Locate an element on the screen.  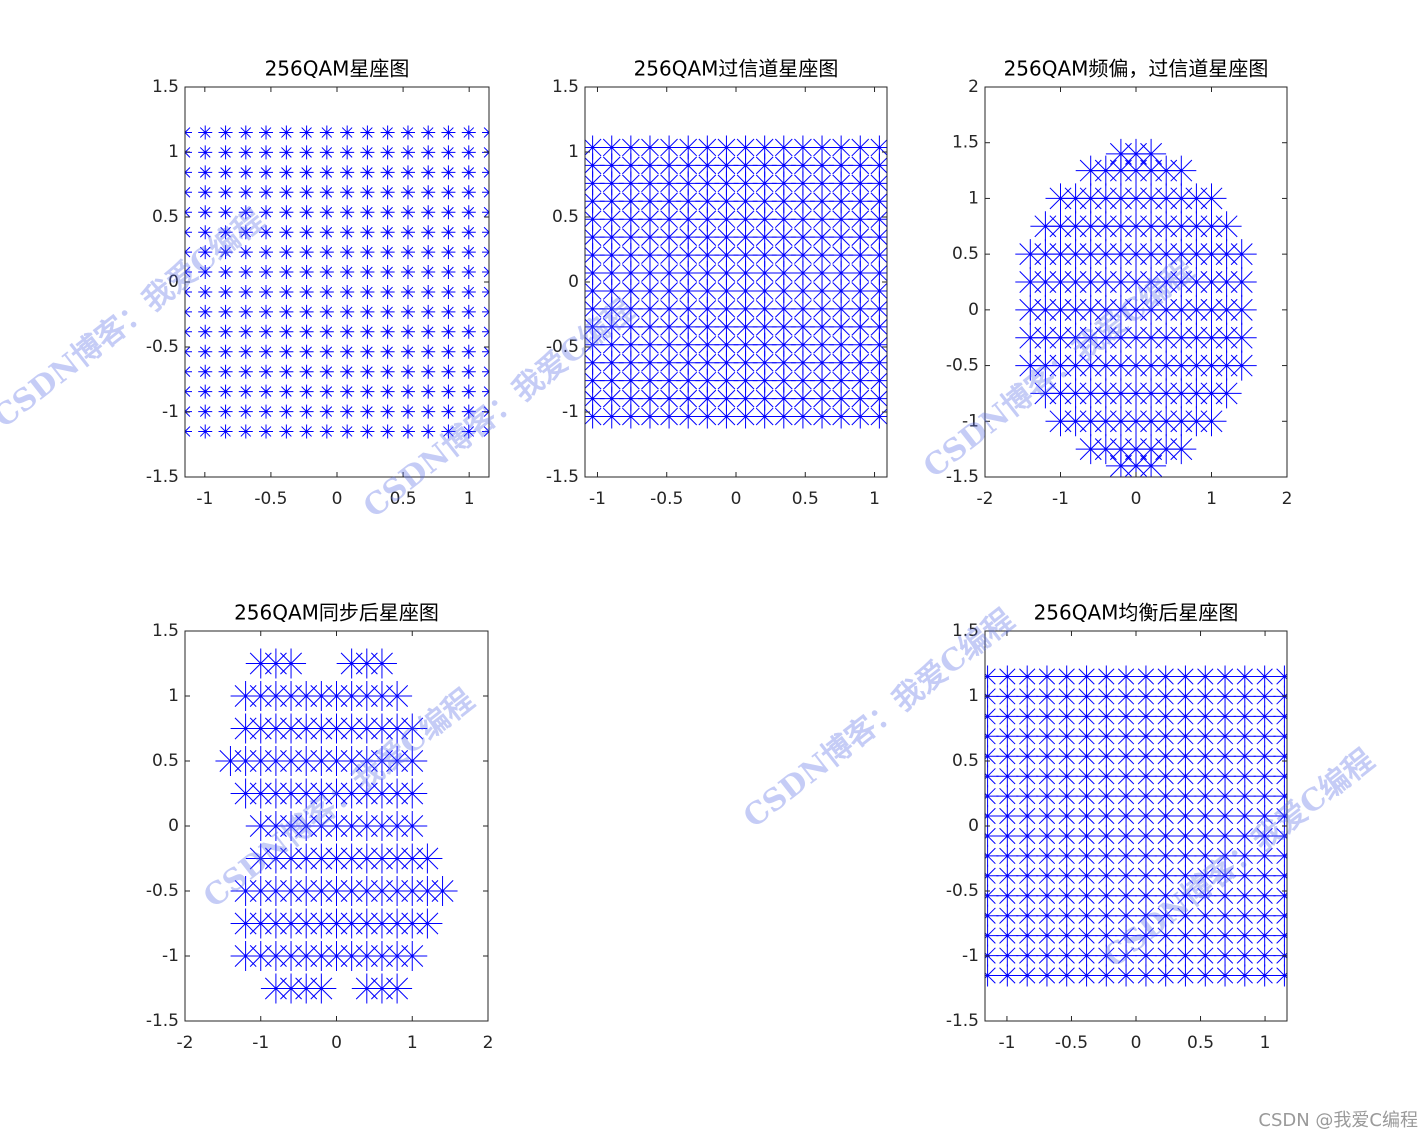
y-tick-label: 1.5 is located at coordinates (165, 631).